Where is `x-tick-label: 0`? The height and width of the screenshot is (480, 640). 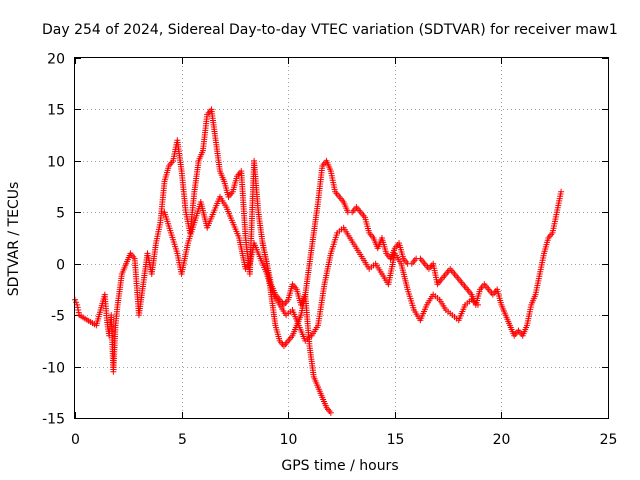 x-tick-label: 0 is located at coordinates (75, 440).